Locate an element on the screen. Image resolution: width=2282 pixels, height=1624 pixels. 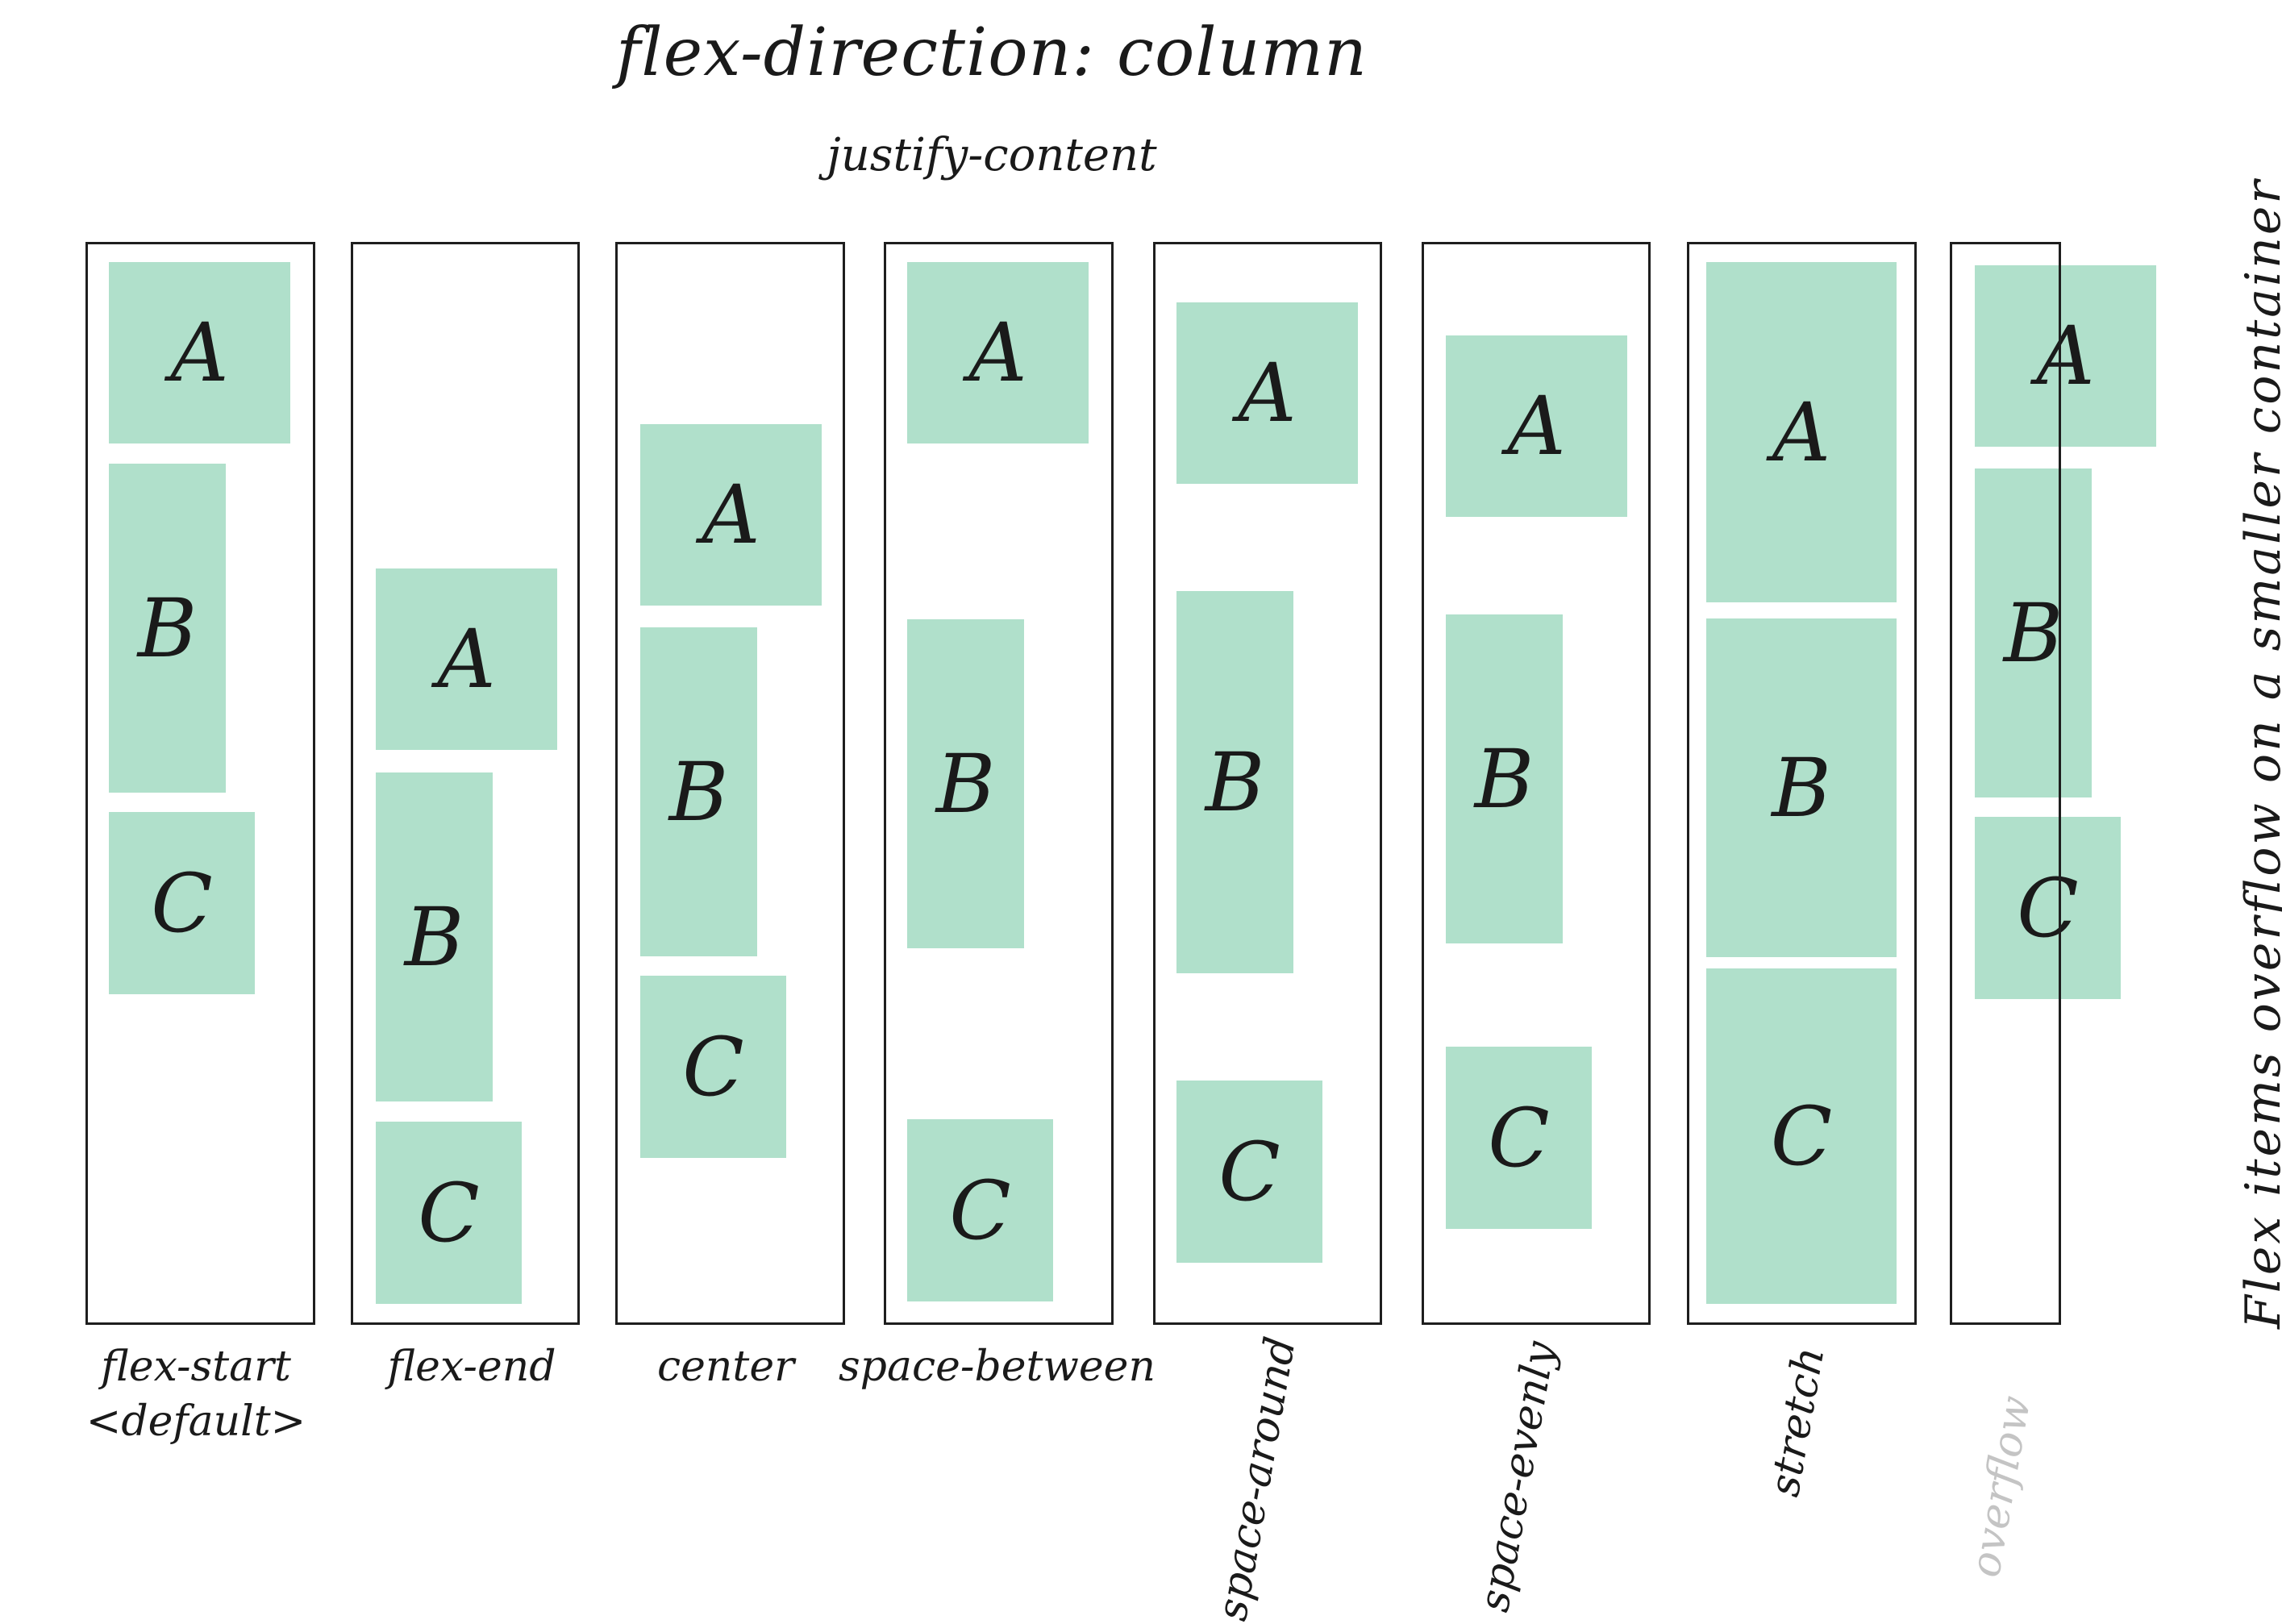
column-label-center: center is located at coordinates (726, 1367).